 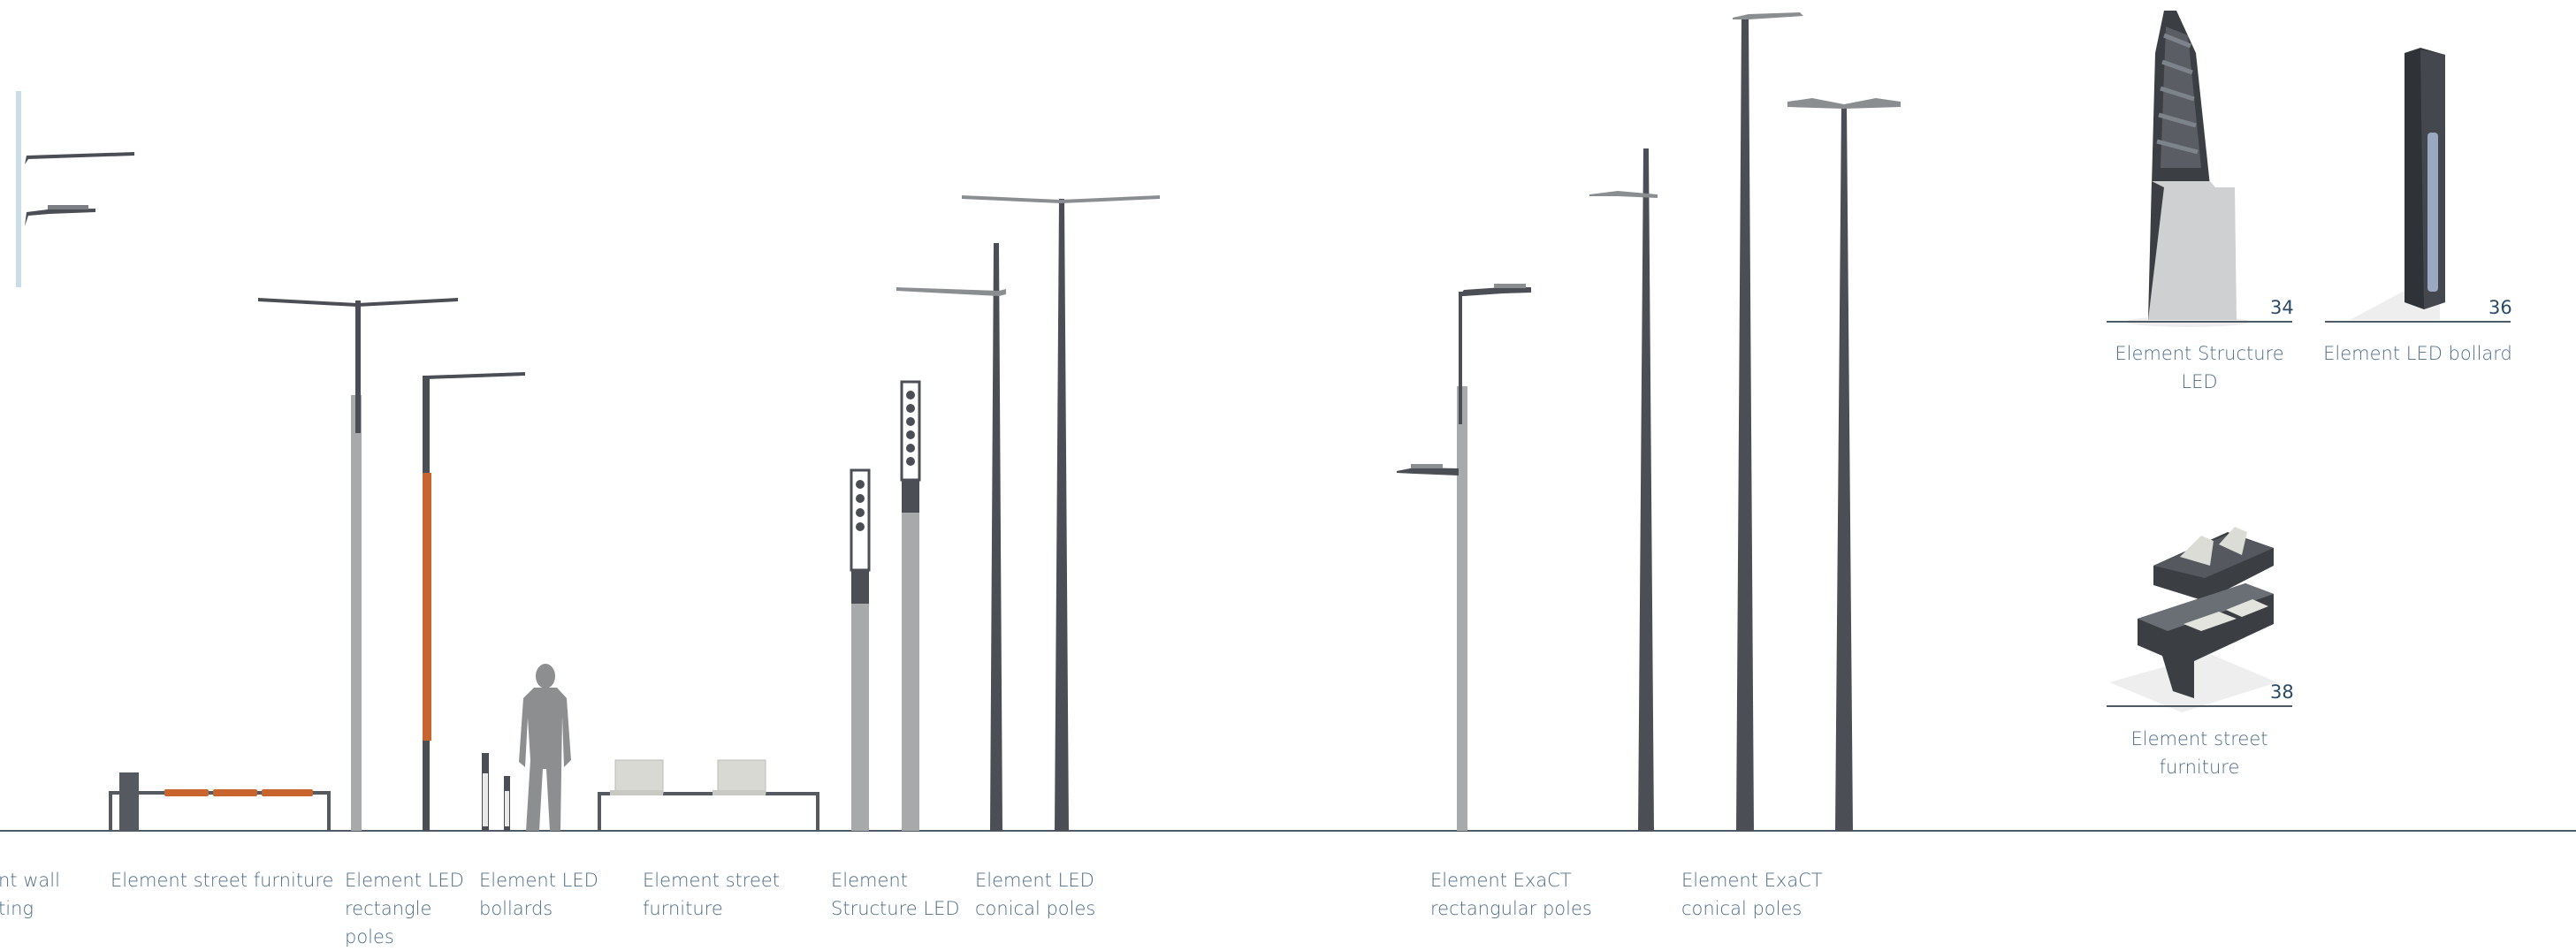 What do you see at coordinates (75, 189) in the screenshot?
I see `wall-lighting-illustration` at bounding box center [75, 189].